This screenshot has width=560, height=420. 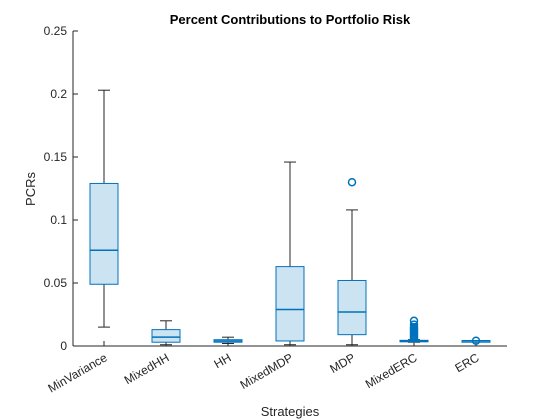 I want to click on y-tick-label: 0.15, so click(x=56, y=157).